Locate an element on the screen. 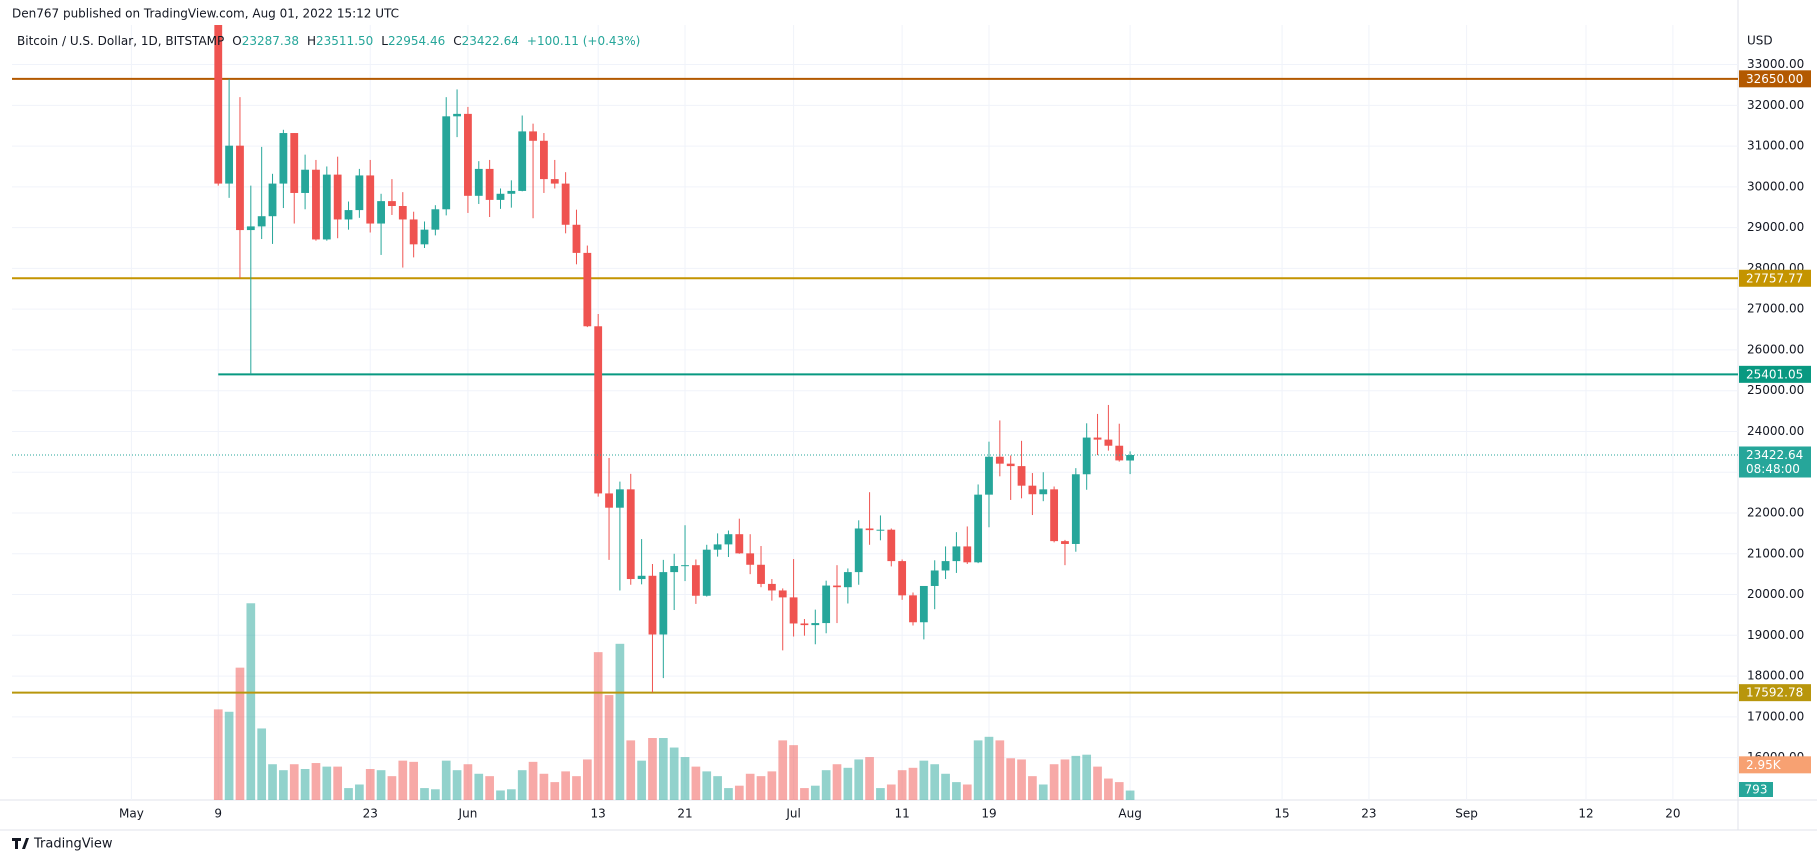 The image size is (1817, 862). y-tick-label: 24000.00 is located at coordinates (1775, 431).